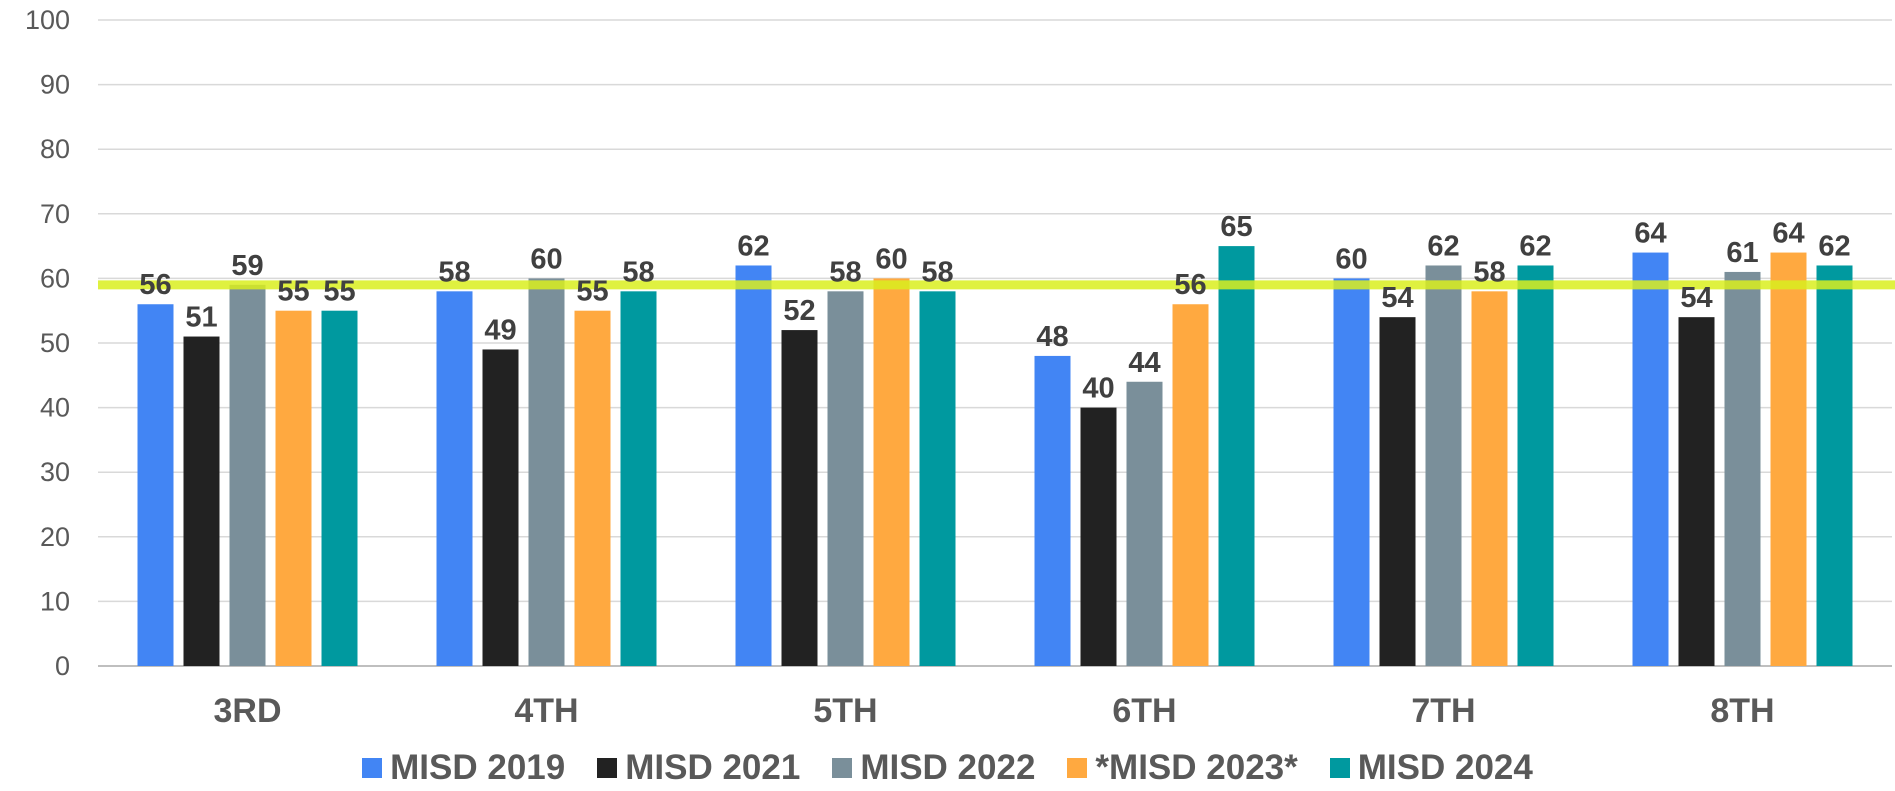 This screenshot has width=1895, height=791. Describe the element at coordinates (546, 711) in the screenshot. I see `x-tick-label: 4TH` at that location.